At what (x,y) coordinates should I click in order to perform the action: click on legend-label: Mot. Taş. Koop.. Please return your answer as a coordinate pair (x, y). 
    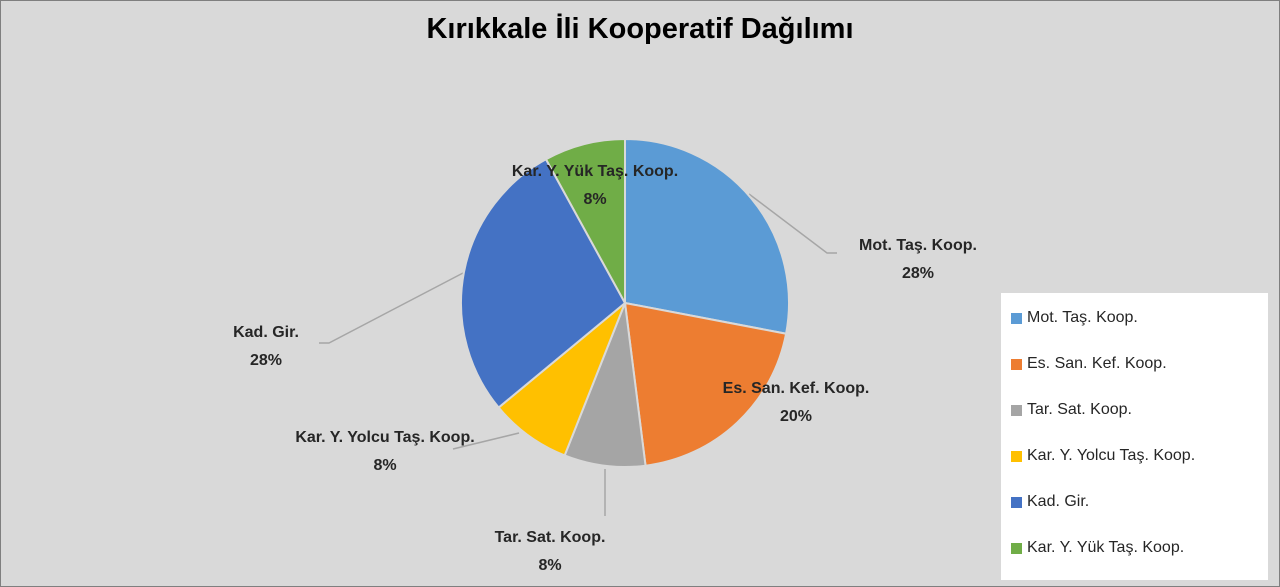
    Looking at the image, I should click on (1082, 317).